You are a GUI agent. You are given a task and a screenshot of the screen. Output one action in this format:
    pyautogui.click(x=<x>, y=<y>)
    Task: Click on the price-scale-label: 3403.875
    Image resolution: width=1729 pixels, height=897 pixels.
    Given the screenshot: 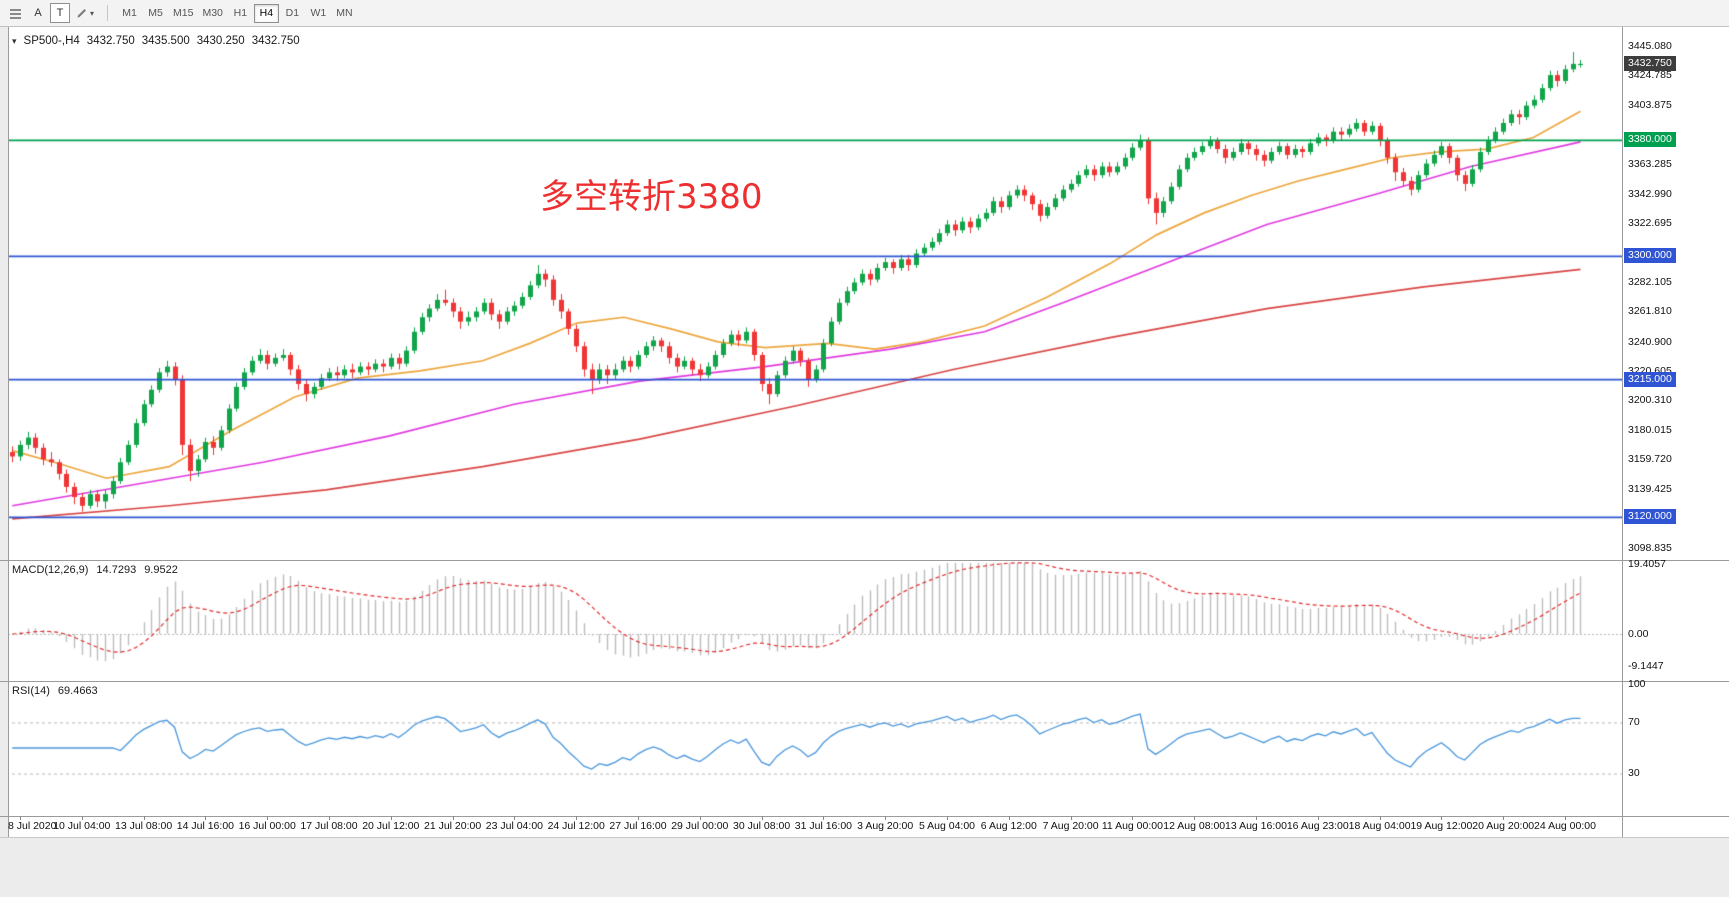 What is the action you would take?
    pyautogui.click(x=1650, y=105)
    